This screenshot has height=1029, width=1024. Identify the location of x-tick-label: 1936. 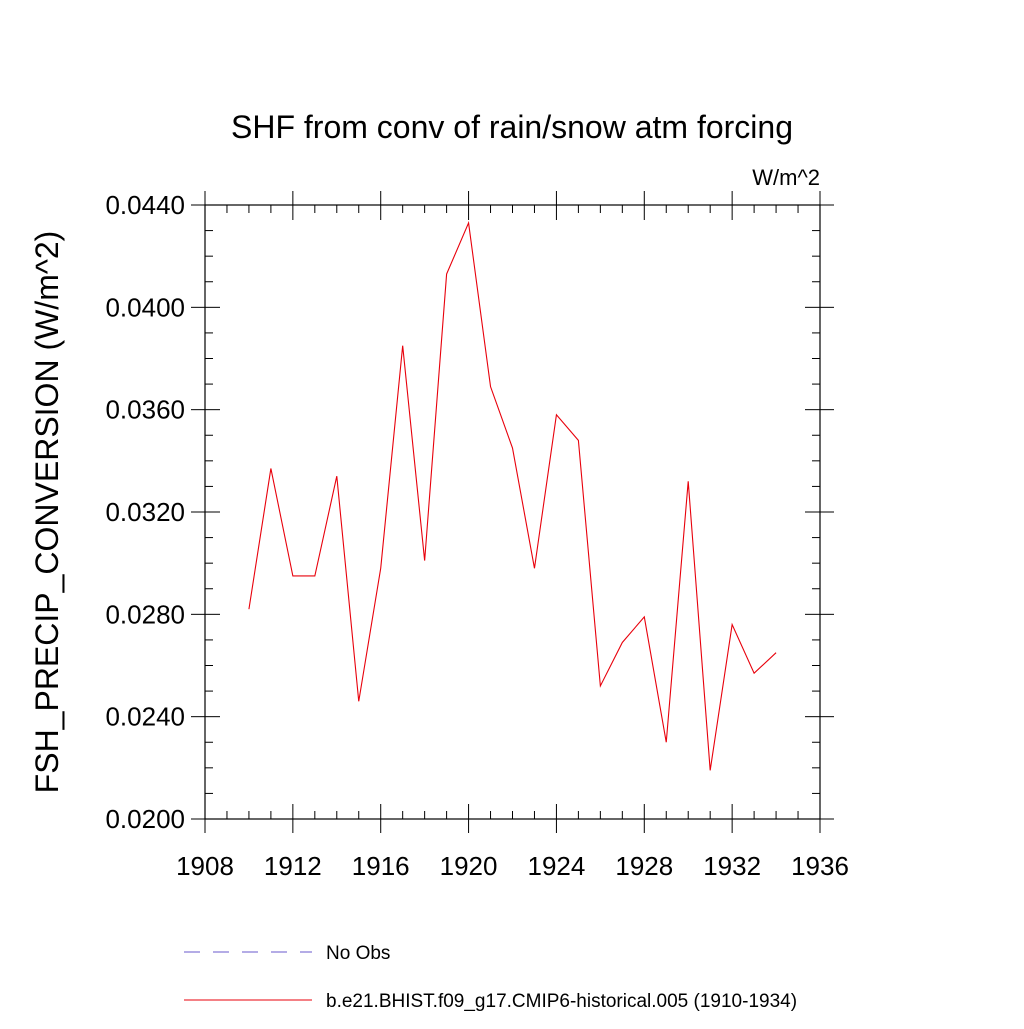
(820, 866).